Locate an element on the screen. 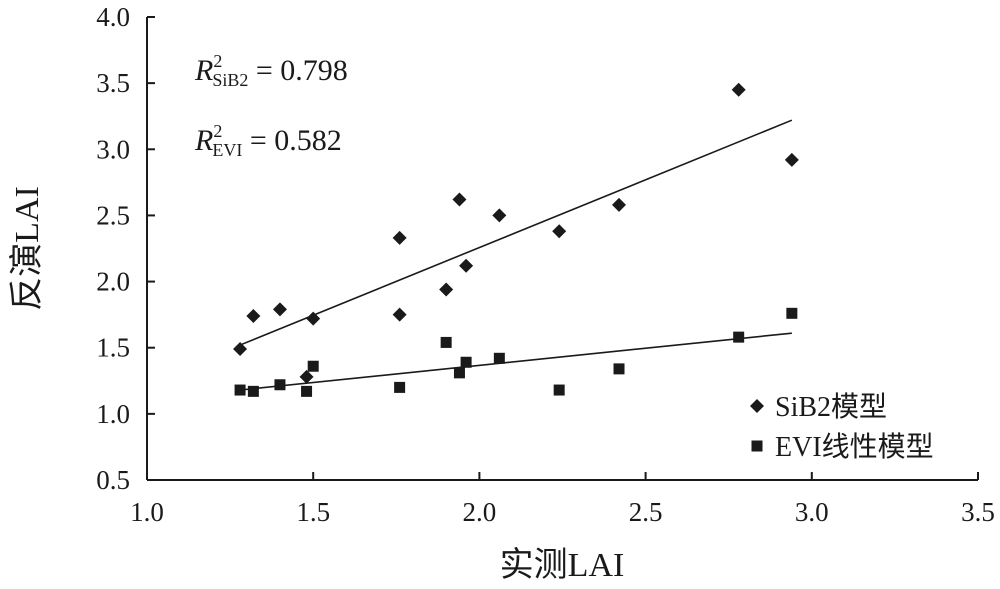 The width and height of the screenshot is (1000, 589). y-tick-label: 2.0 is located at coordinates (113, 282).